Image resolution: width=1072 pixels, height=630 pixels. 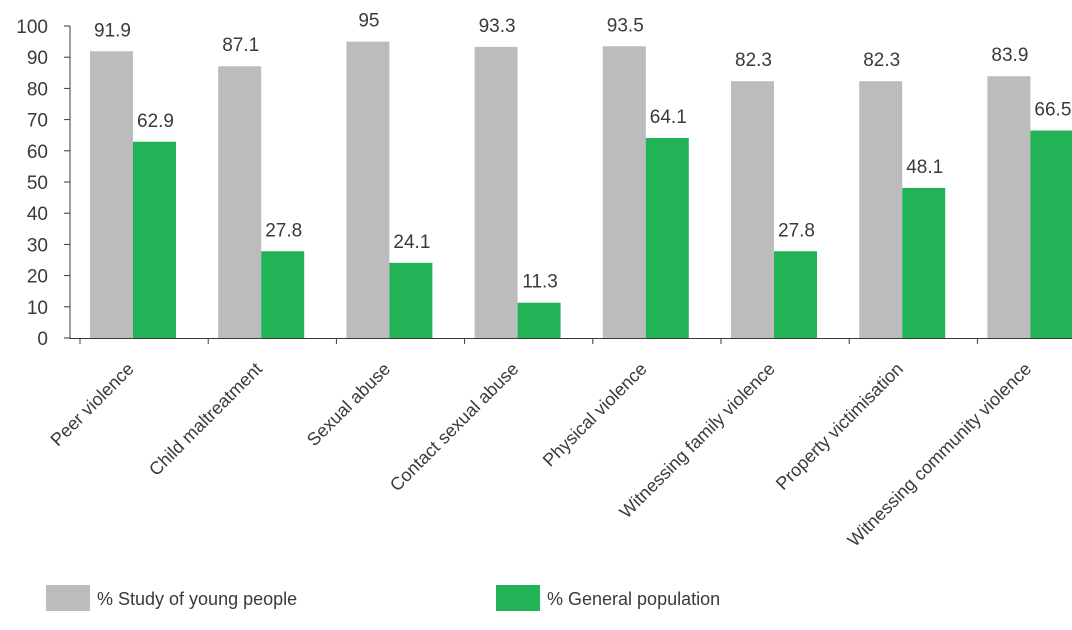 I want to click on y-tick-label: 60, so click(x=37, y=152).